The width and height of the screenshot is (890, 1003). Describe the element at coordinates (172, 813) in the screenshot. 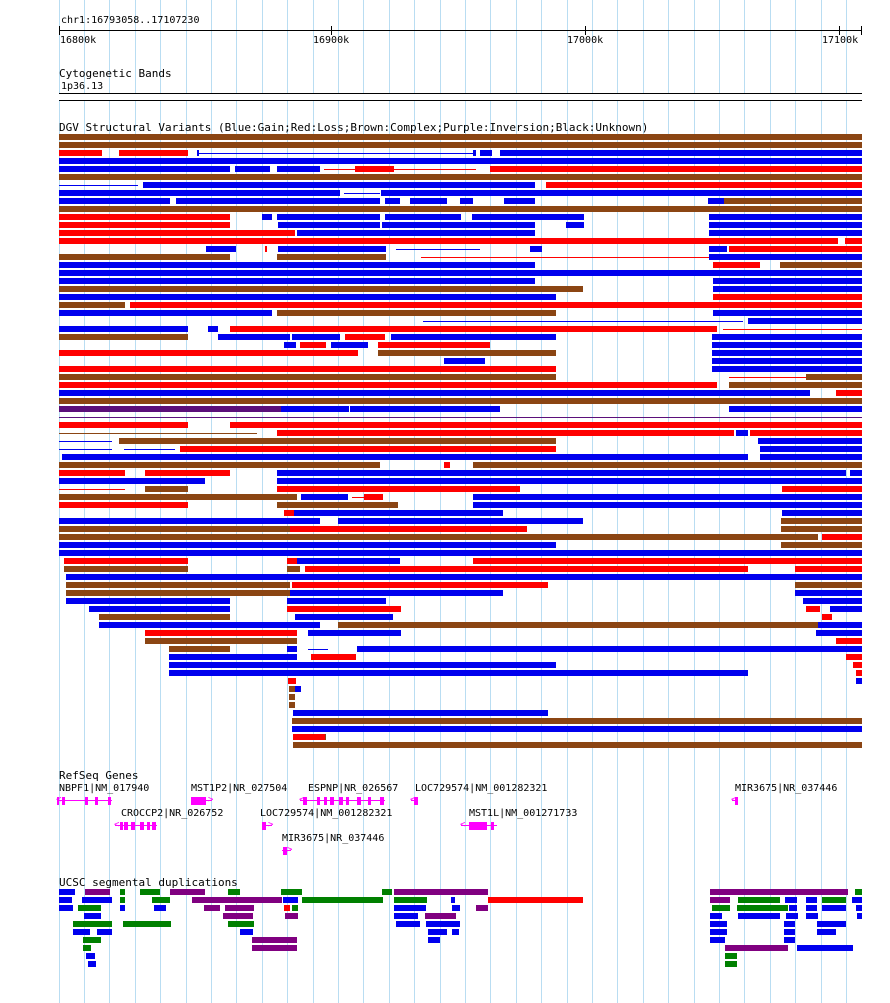

I see `gene-label: CROCCP2|NR_026752` at that location.